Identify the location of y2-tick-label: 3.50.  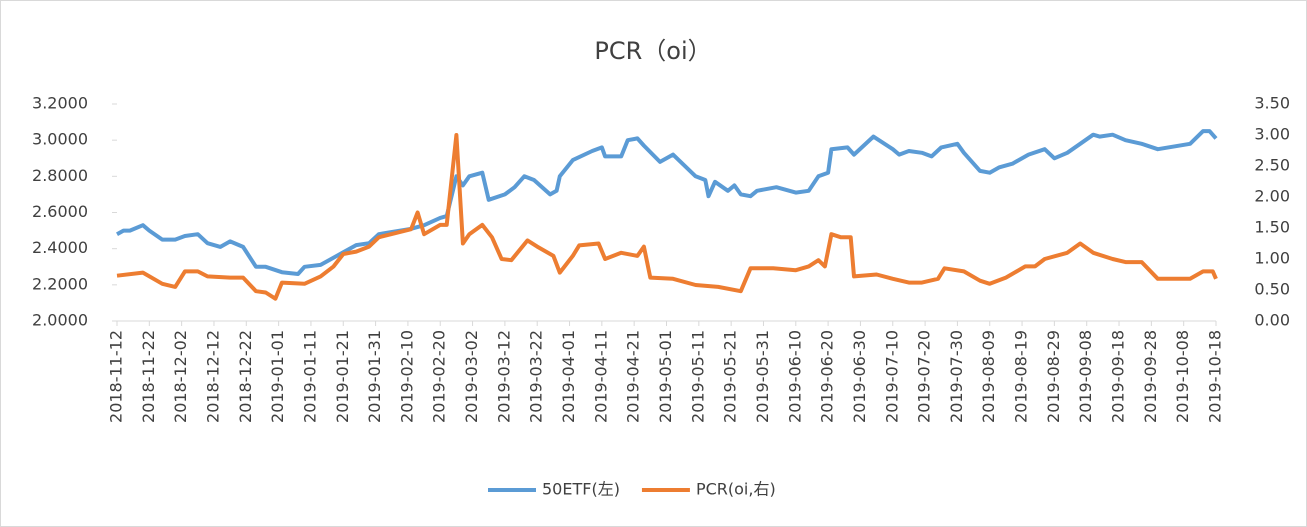
(1272, 103).